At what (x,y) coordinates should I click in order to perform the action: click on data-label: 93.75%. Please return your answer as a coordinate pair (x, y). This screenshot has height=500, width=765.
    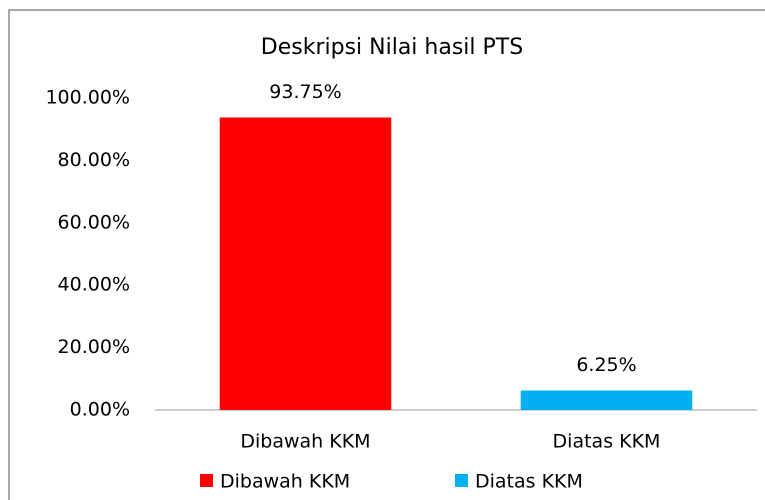
    Looking at the image, I should click on (305, 92).